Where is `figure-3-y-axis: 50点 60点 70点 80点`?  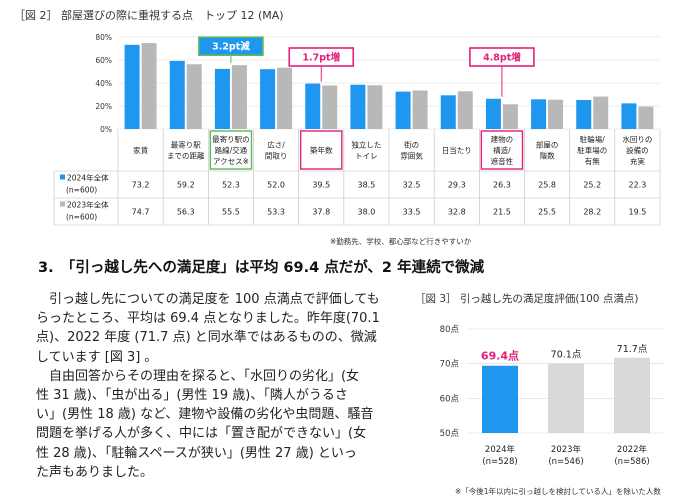 figure-3-y-axis: 50点 60点 70点 80点 is located at coordinates (450, 382).